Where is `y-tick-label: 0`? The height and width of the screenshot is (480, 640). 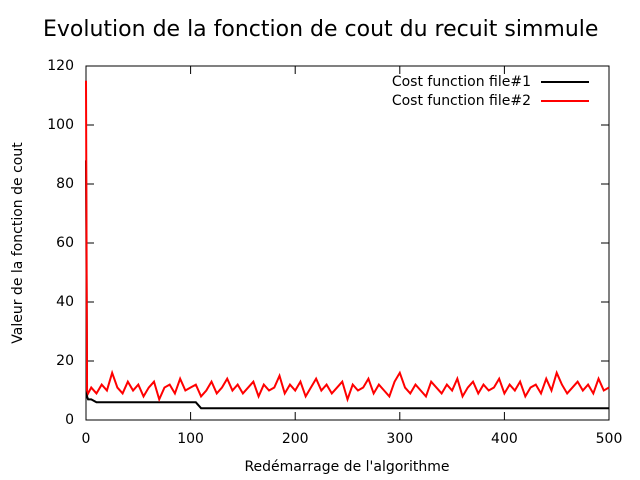
y-tick-label: 0 is located at coordinates (69, 420).